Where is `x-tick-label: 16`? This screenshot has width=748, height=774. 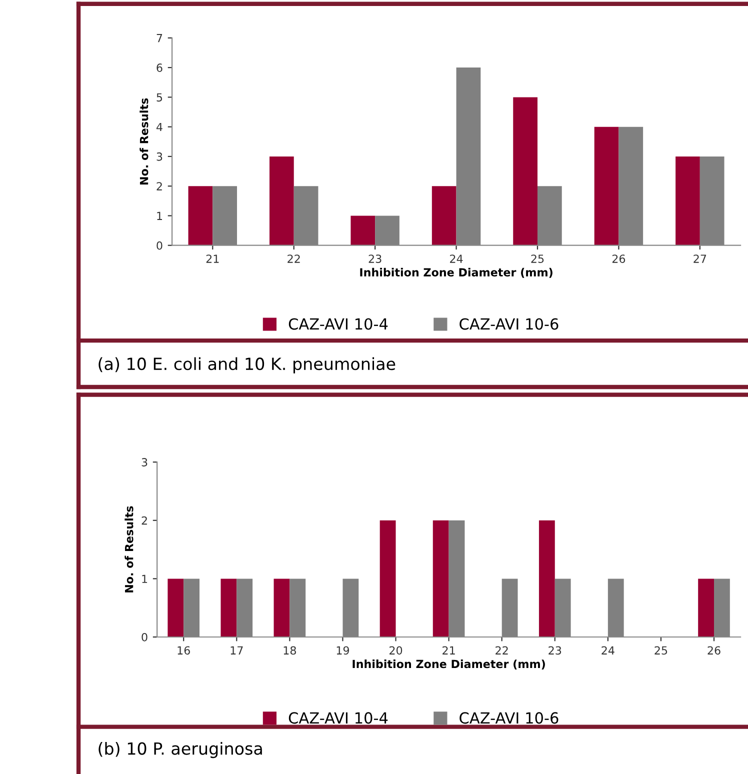 x-tick-label: 16 is located at coordinates (184, 650).